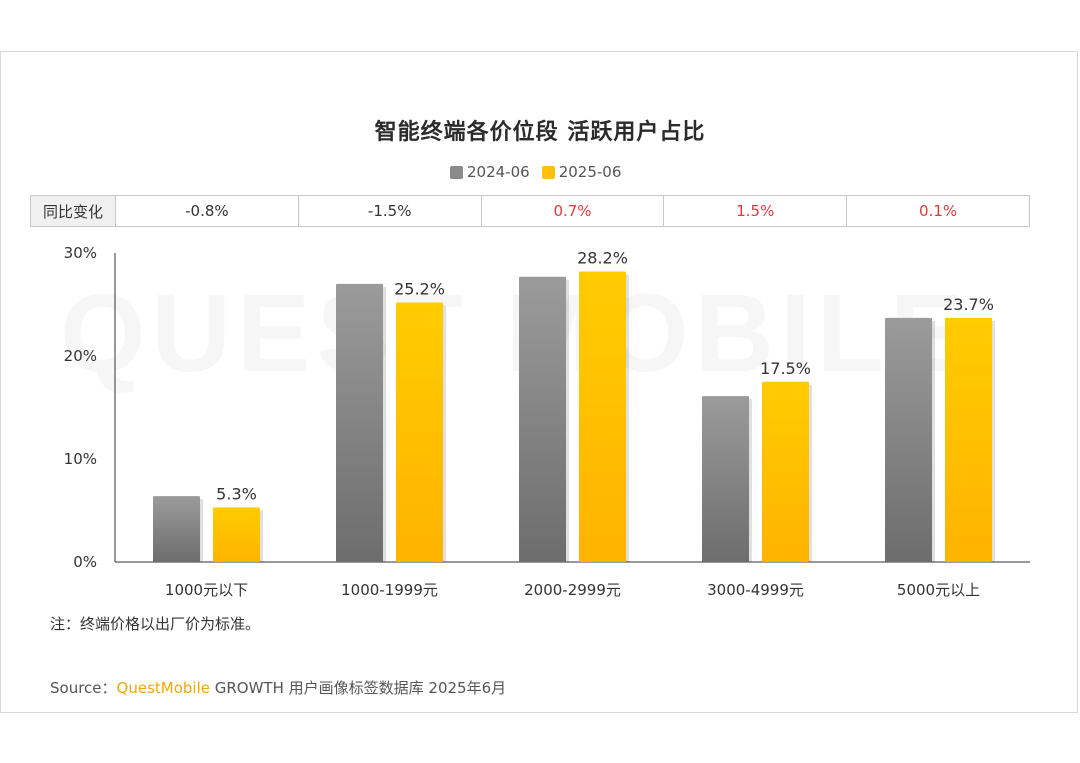  What do you see at coordinates (389, 211) in the screenshot?
I see `yoy-cell: -1.5%` at bounding box center [389, 211].